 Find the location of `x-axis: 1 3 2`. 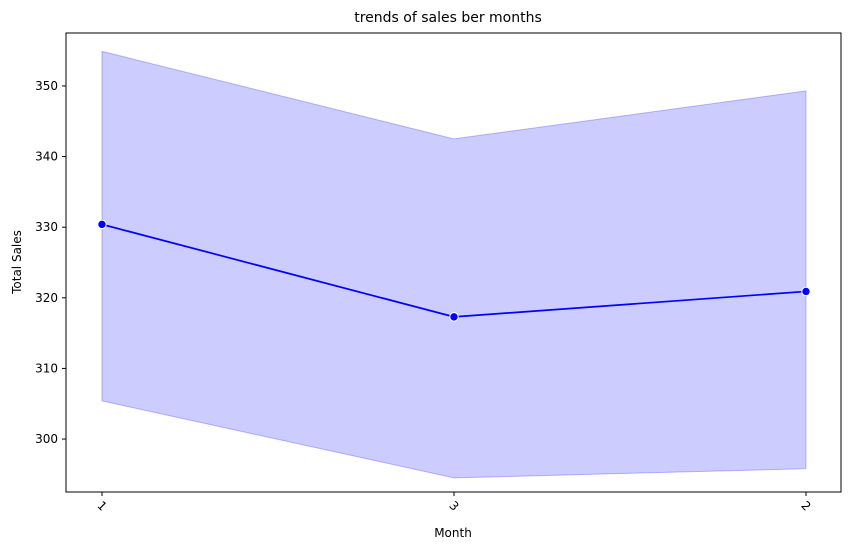

x-axis: 1 3 2 is located at coordinates (454, 503).